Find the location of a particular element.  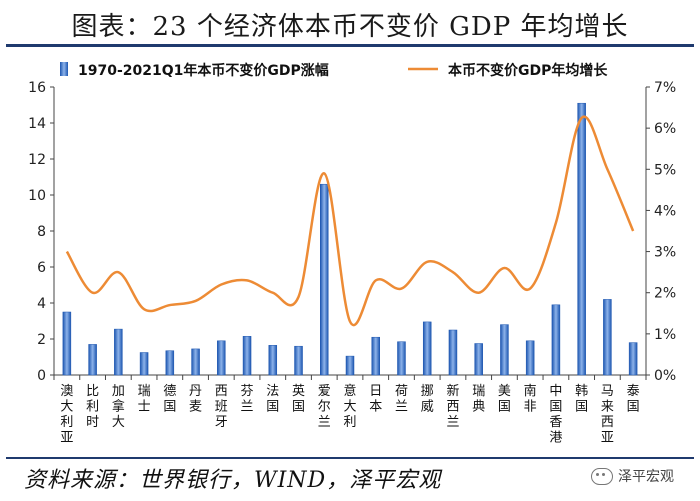

x-tick-label: 芬兰 is located at coordinates (247, 399).